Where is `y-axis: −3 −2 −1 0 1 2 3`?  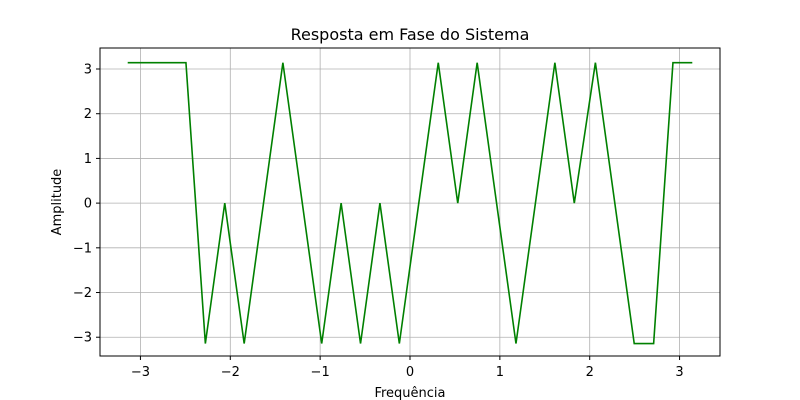 y-axis: −3 −2 −1 0 1 2 3 is located at coordinates (86, 204).